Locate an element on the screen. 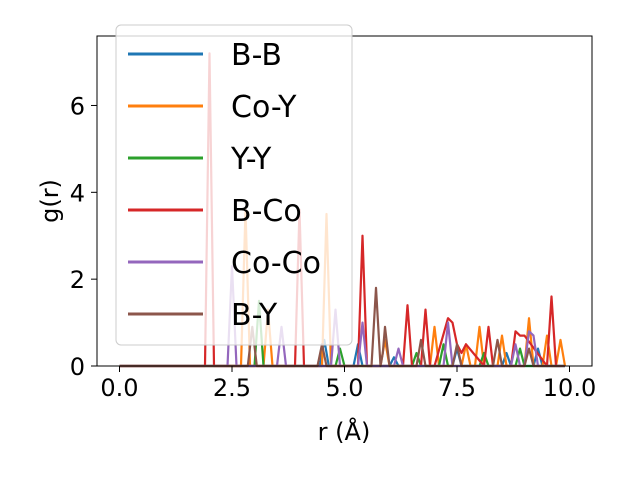  x-axis-title: r (Å) is located at coordinates (344, 431).